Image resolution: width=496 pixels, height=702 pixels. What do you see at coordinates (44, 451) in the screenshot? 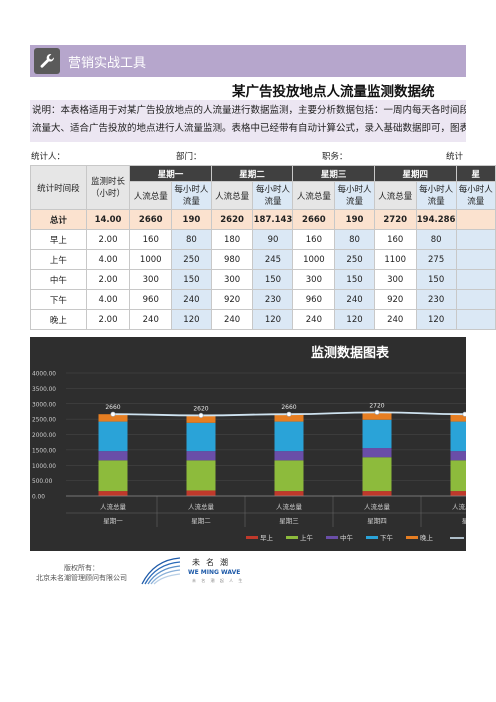
I see `y-tick-label: 1500.00` at bounding box center [44, 451].